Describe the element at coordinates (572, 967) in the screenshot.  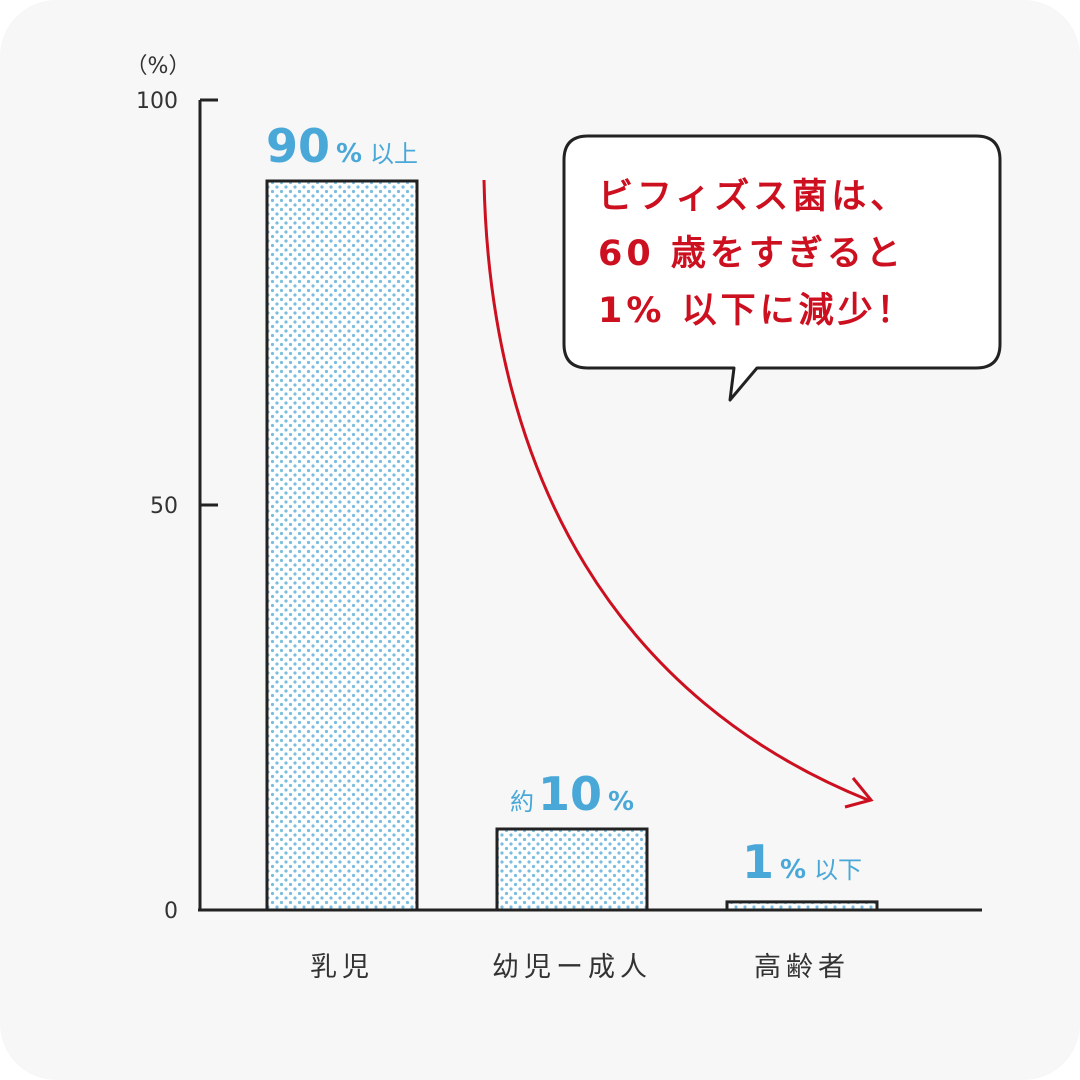
I see `category-label: 幼児ー成人` at that location.